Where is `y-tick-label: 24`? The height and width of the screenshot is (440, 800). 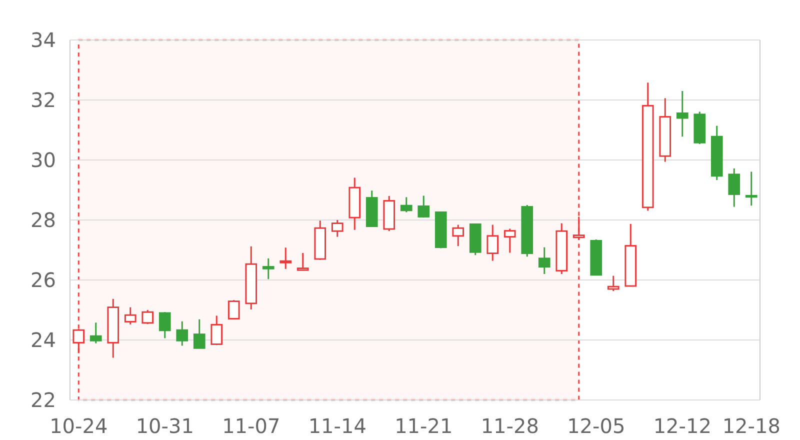
y-tick-label: 24 is located at coordinates (43, 340).